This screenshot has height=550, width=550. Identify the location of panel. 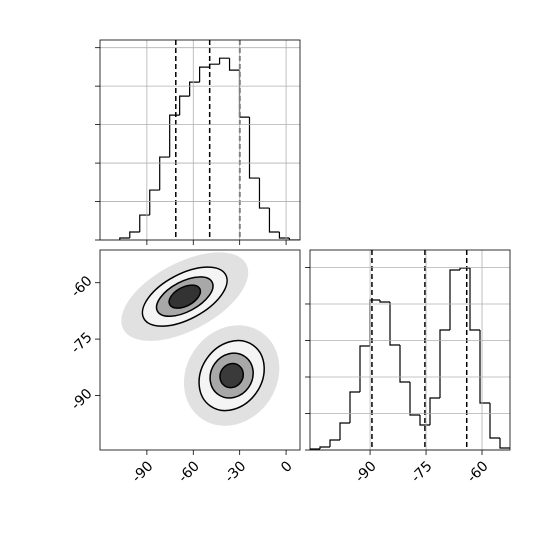
(198, 142).